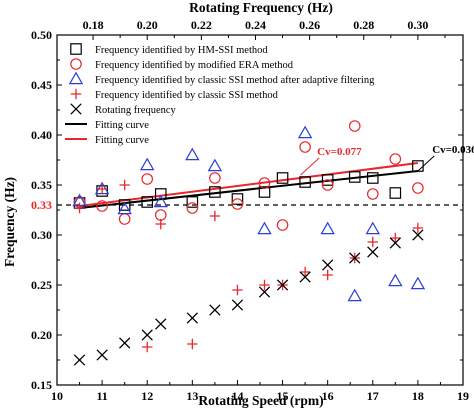  What do you see at coordinates (192, 396) in the screenshot?
I see `x-tick-label-3: 13` at bounding box center [192, 396].